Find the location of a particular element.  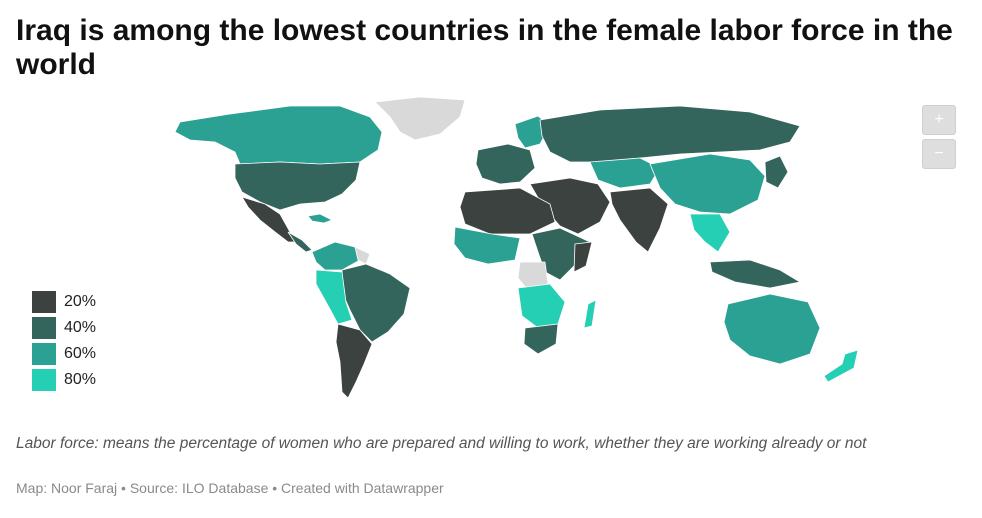

region-japan-korea is located at coordinates (776, 172).